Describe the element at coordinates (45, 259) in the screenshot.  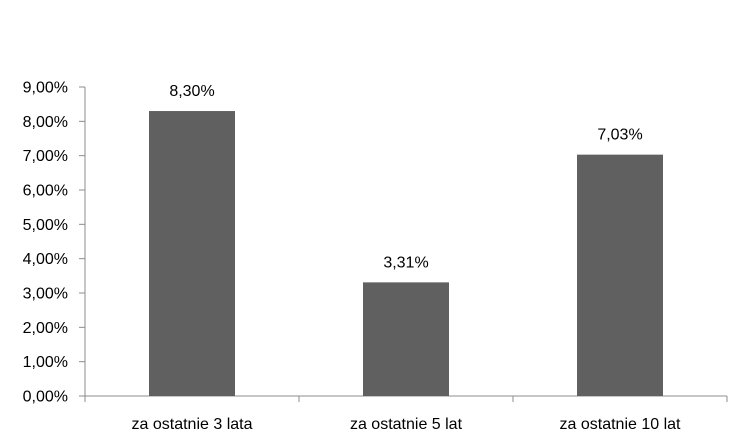
I see `y-tick-label: 4,00%` at that location.